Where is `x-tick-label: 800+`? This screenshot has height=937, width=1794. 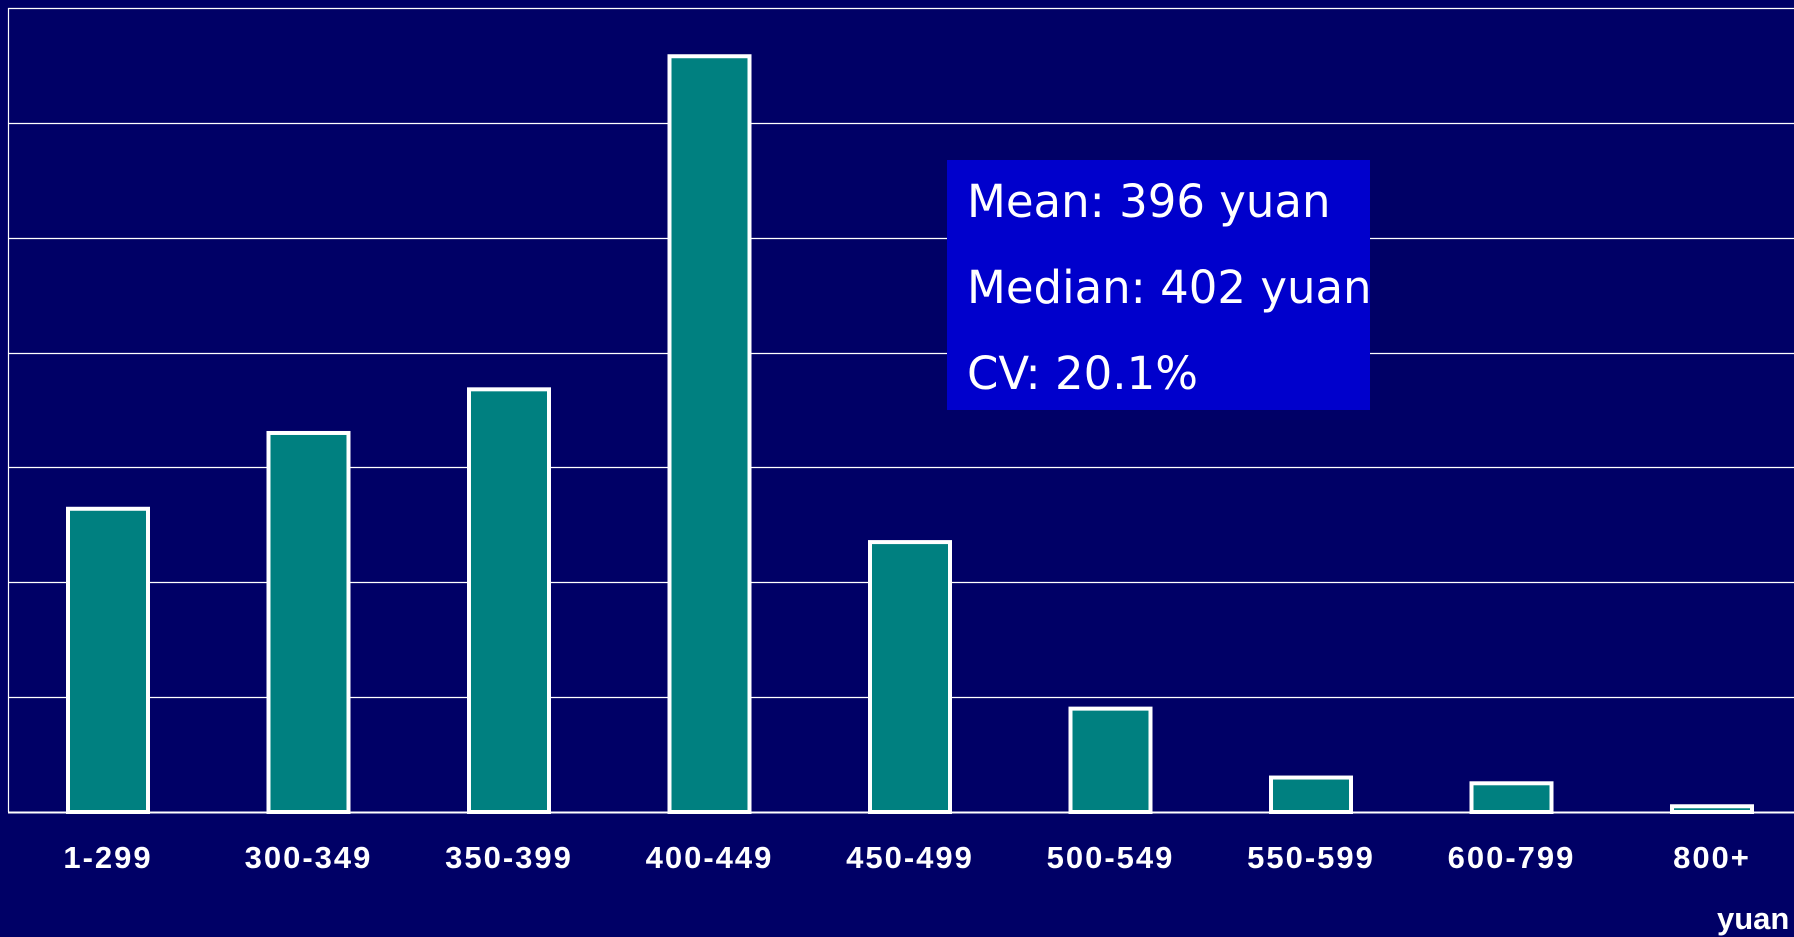
x-tick-label: 800+ is located at coordinates (1712, 857).